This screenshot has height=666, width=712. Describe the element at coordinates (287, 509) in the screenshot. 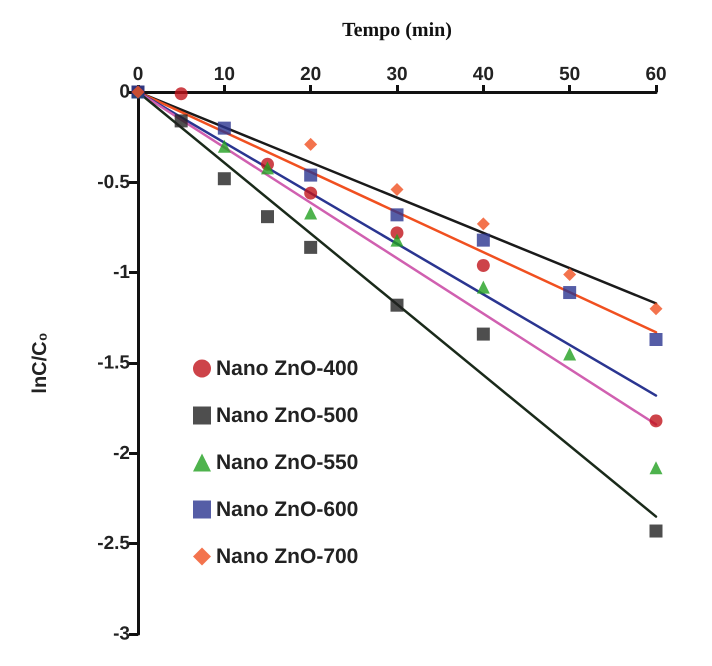

I see `legend-label: Nano ZnO-600` at that location.